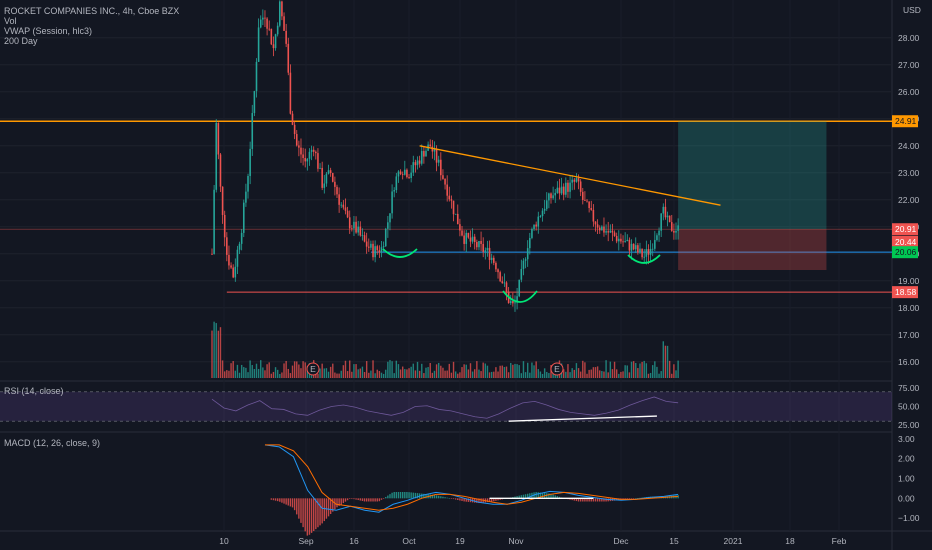 Image resolution: width=932 pixels, height=550 pixels. Describe the element at coordinates (34, 391) in the screenshot. I see `rsi-legend: RSI (14, close)` at that location.